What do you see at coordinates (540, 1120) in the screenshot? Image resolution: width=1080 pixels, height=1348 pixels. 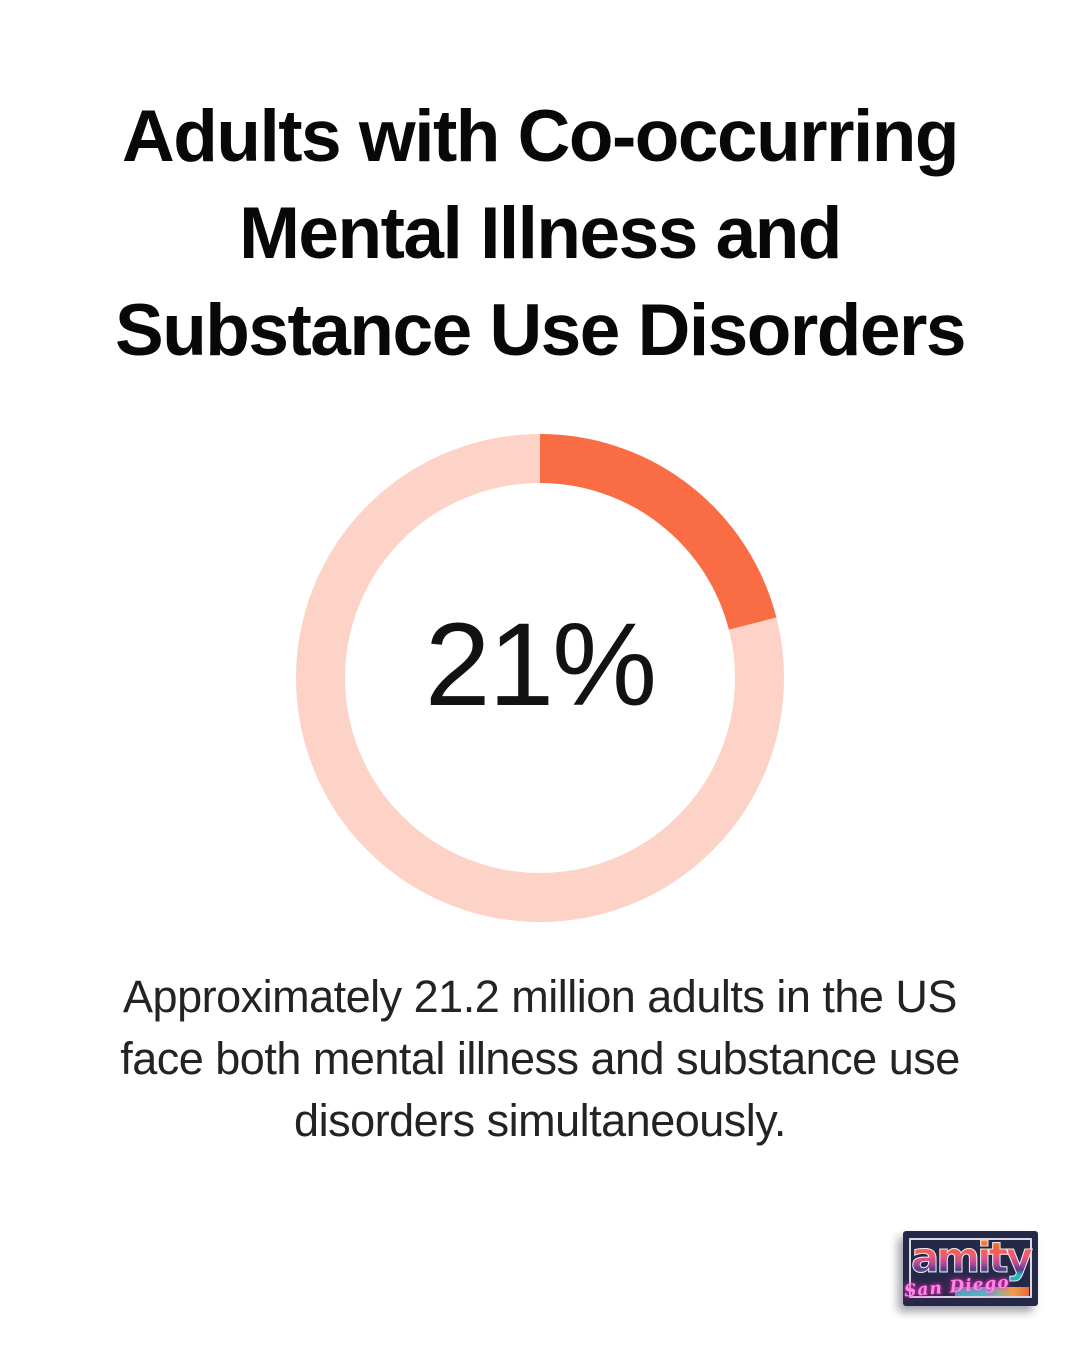 I see `description-line-3: disorders simultaneously.` at bounding box center [540, 1120].